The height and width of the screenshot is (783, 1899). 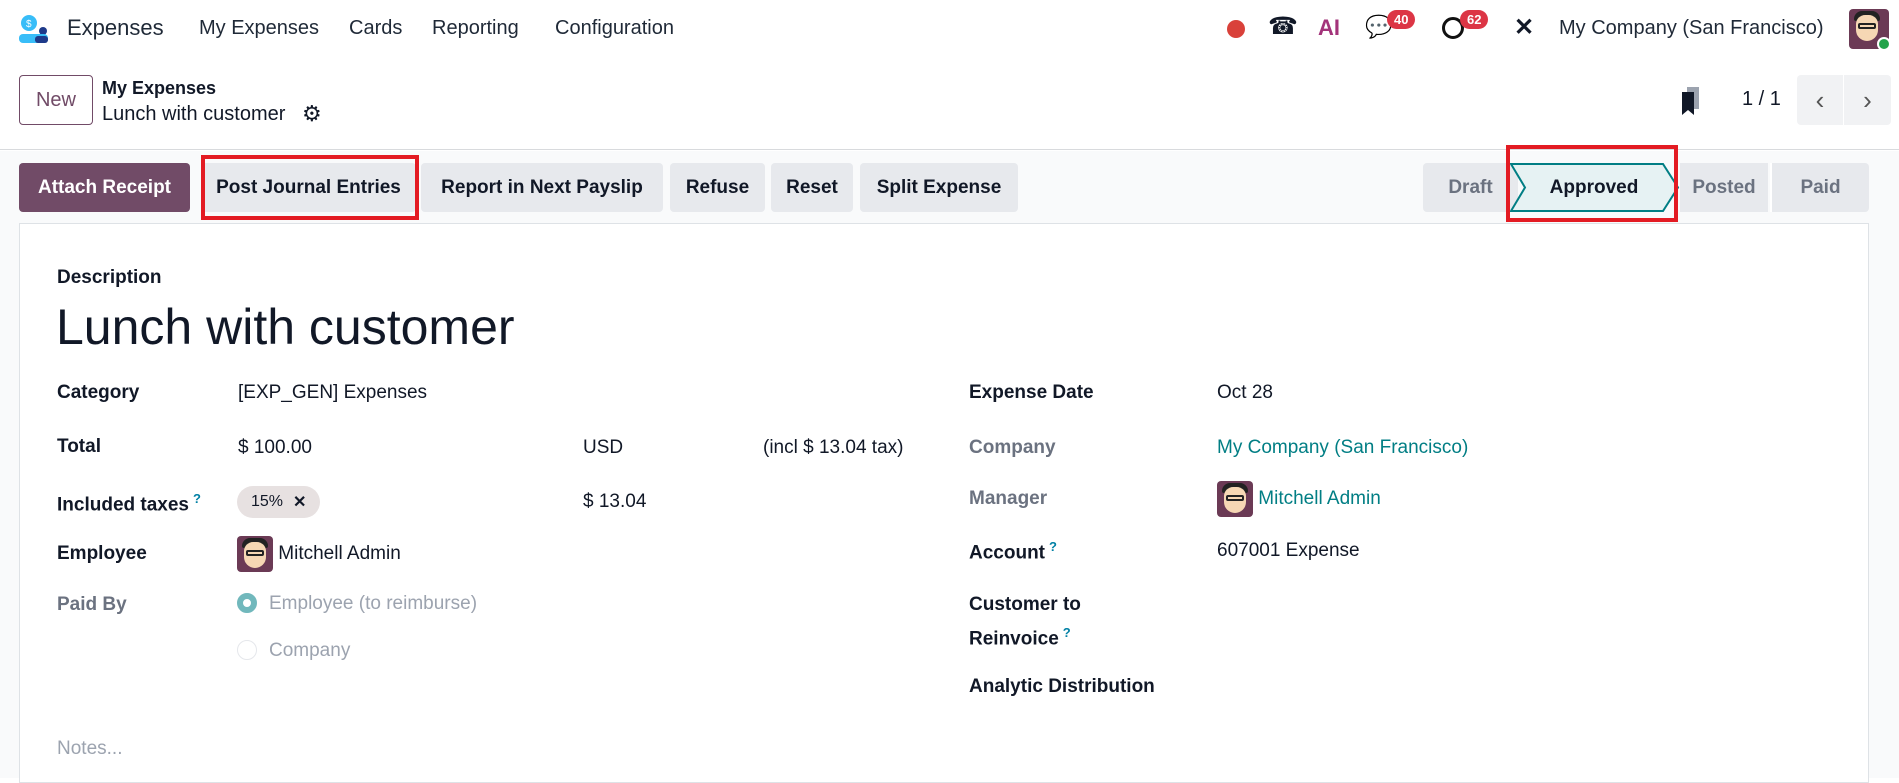 I want to click on tax-note: (incl $ 13.04 tax), so click(x=833, y=447).